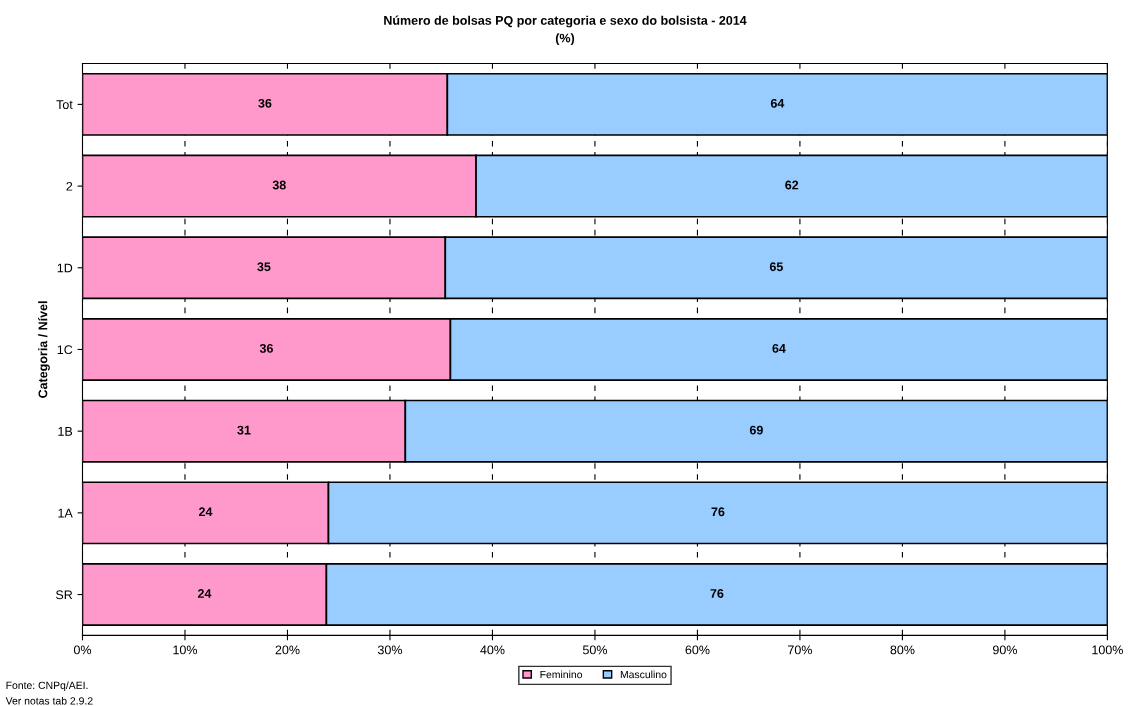  Describe the element at coordinates (287, 650) in the screenshot. I see `x-tick-label: 20%` at that location.